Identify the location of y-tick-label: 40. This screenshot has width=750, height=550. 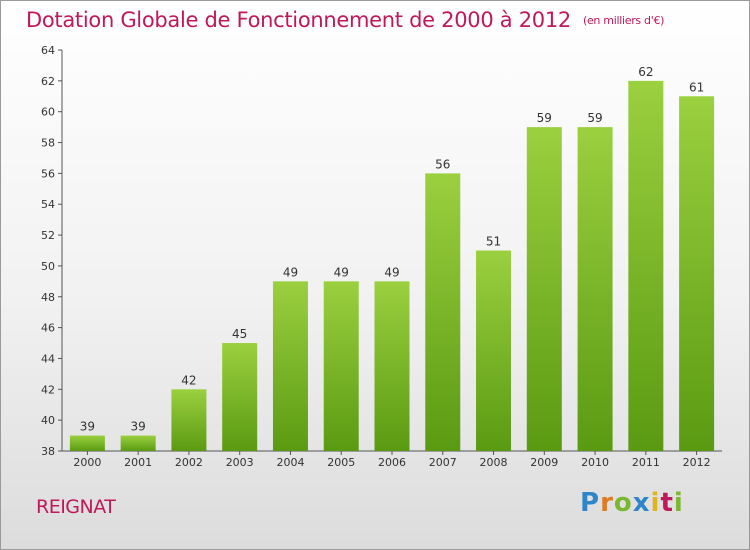
(48, 420).